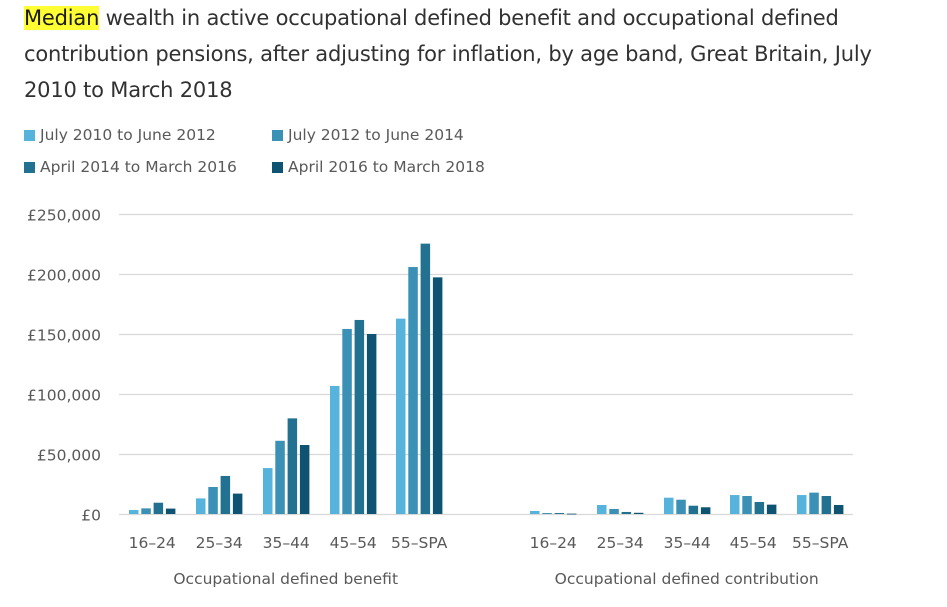 Image resolution: width=947 pixels, height=607 pixels. I want to click on title-highlight: Median, so click(62, 18).